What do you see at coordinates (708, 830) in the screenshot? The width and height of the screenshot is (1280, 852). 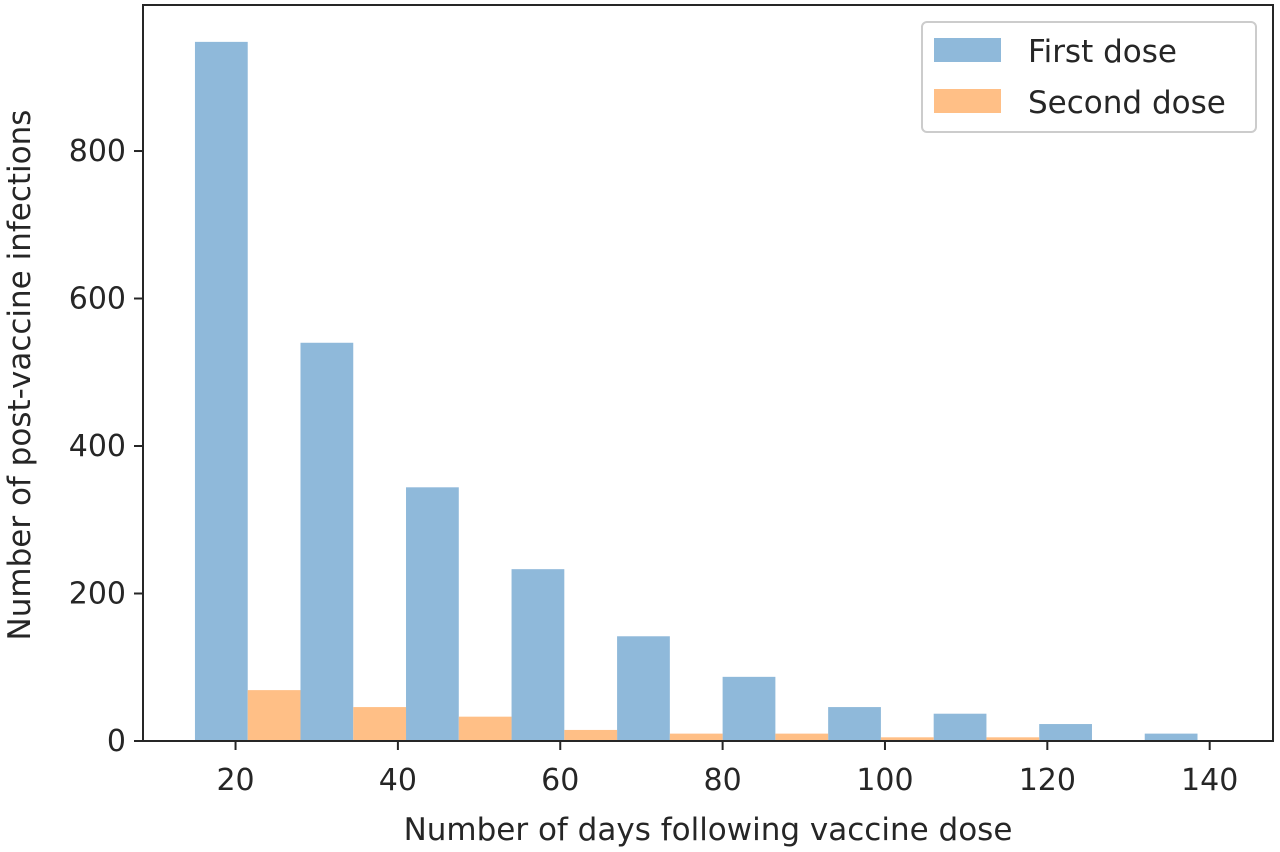 I see `x-axis-label: Number of days following vaccine dose` at bounding box center [708, 830].